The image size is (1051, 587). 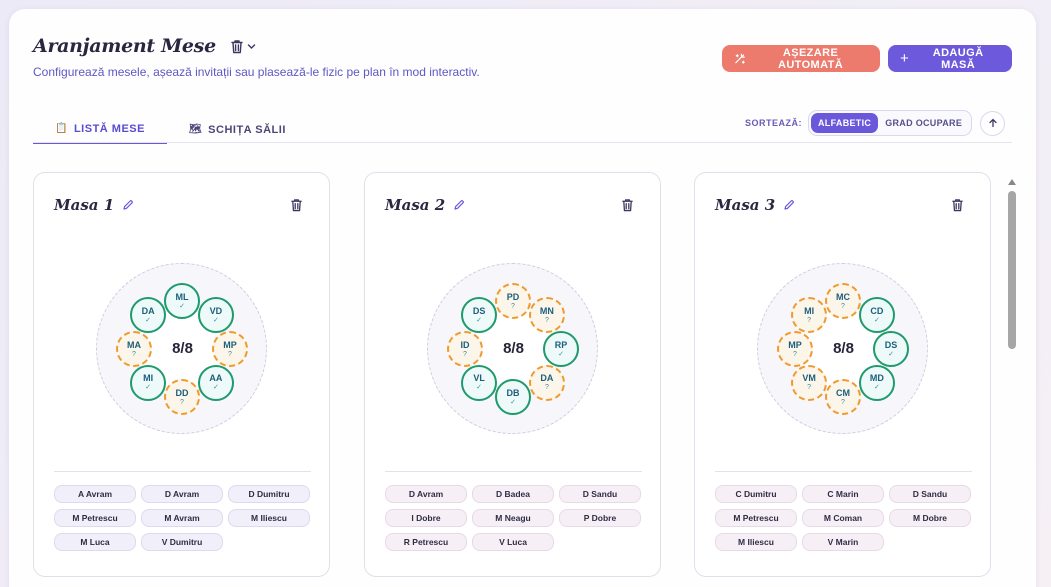 I want to click on guest-chip: C Dumitru, so click(x=756, y=494).